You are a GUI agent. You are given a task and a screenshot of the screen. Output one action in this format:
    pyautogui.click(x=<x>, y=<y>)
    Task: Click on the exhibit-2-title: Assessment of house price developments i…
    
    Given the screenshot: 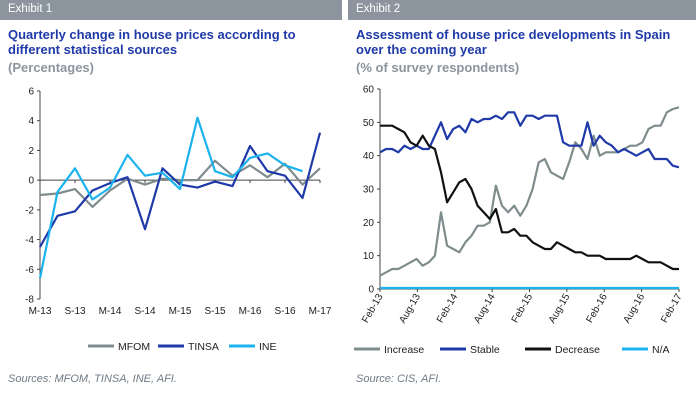 What is the action you would take?
    pyautogui.click(x=513, y=42)
    